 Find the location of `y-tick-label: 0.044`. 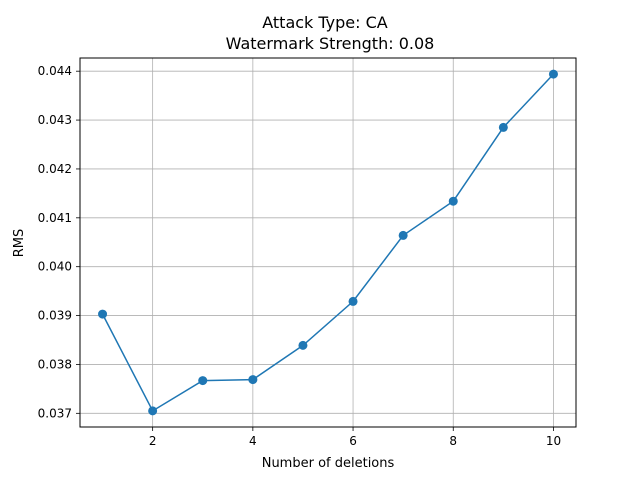

y-tick-label: 0.044 is located at coordinates (55, 71).